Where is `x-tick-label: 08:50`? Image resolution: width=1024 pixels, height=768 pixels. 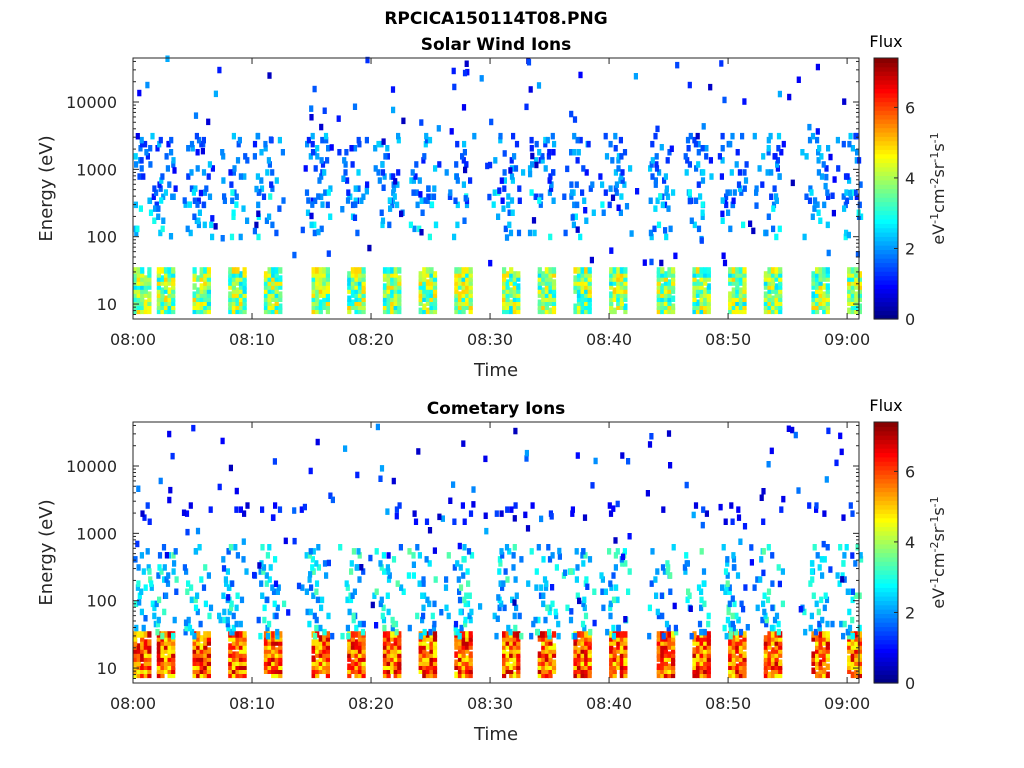 x-tick-label: 08:50 is located at coordinates (728, 339).